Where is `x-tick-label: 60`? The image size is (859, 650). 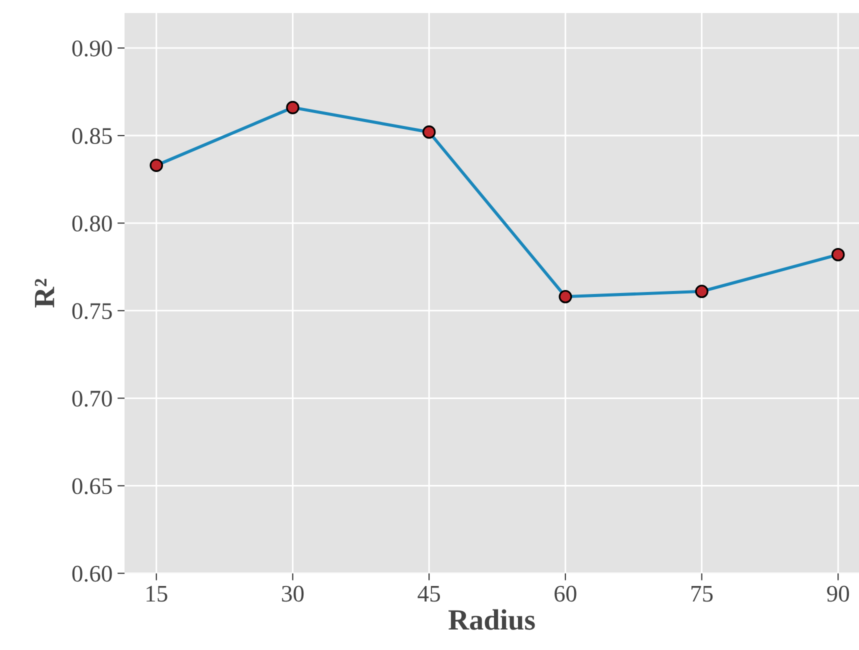 x-tick-label: 60 is located at coordinates (565, 594).